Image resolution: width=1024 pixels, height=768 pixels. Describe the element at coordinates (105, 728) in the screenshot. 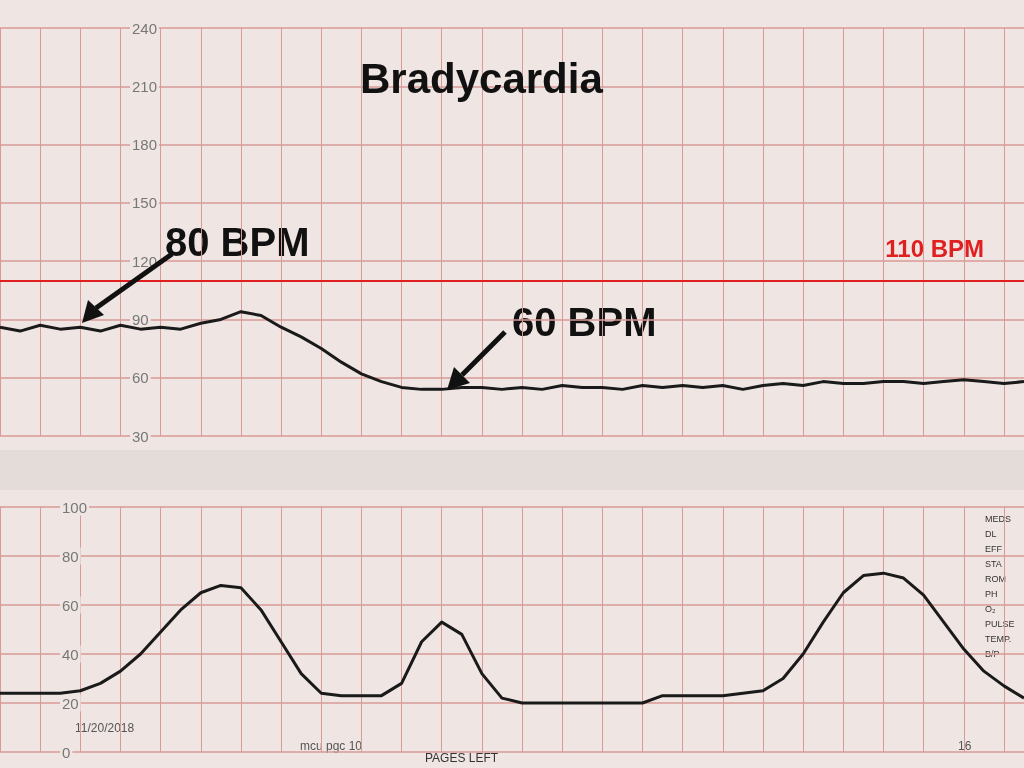

I see `annotation: 11/20/2018` at that location.